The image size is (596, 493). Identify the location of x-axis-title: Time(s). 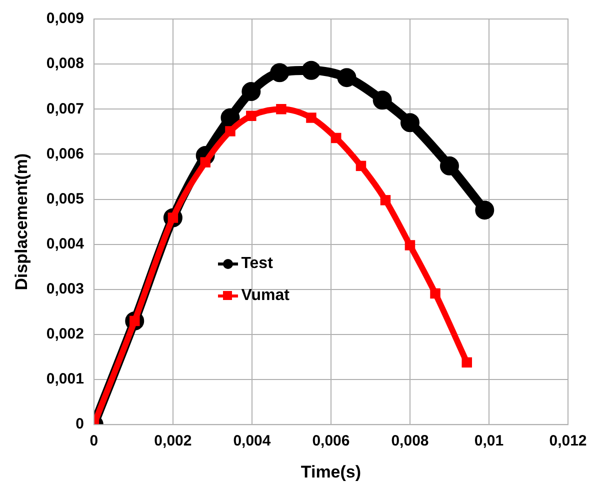
(331, 472).